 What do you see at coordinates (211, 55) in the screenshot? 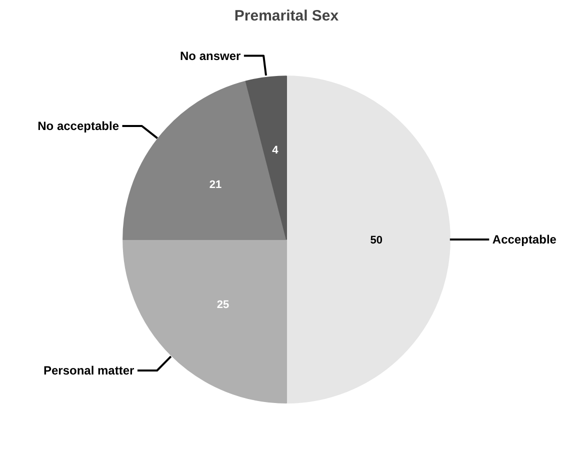
I see `slice-label: No answer` at bounding box center [211, 55].